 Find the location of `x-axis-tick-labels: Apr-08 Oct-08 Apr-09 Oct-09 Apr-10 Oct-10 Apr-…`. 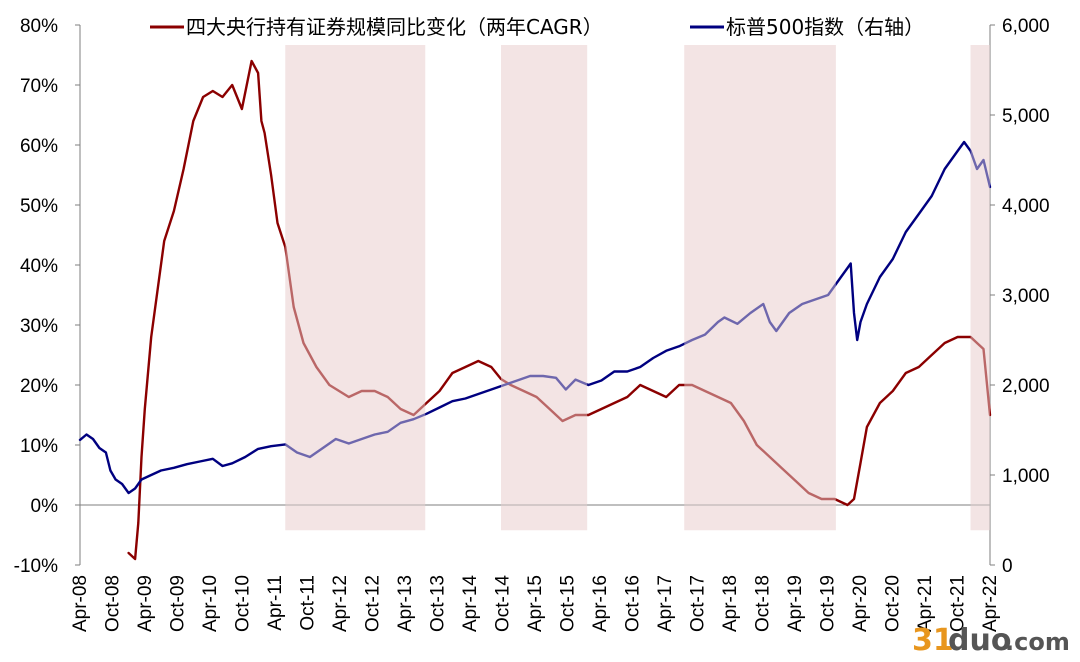

x-axis-tick-labels: Apr-08 Oct-08 Apr-09 Oct-09 Apr-10 Oct-10 Apr-… is located at coordinates (535, 603).